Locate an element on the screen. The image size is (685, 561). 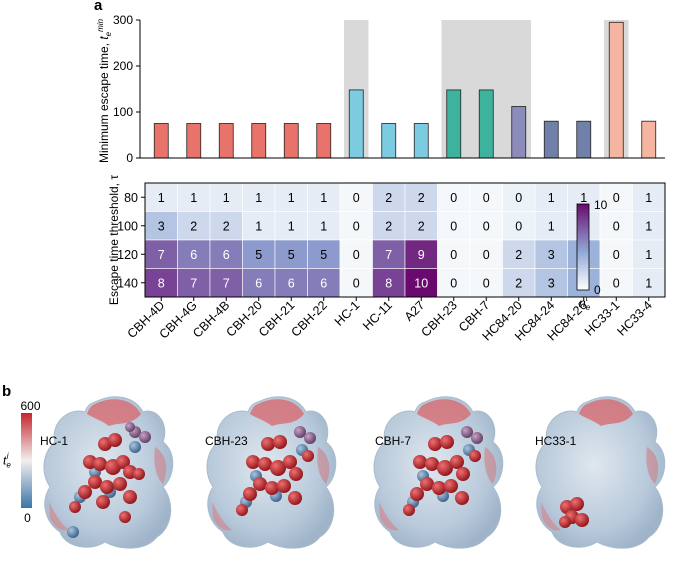
structure-colorbar-label-t: t is located at coordinates (5, 461).